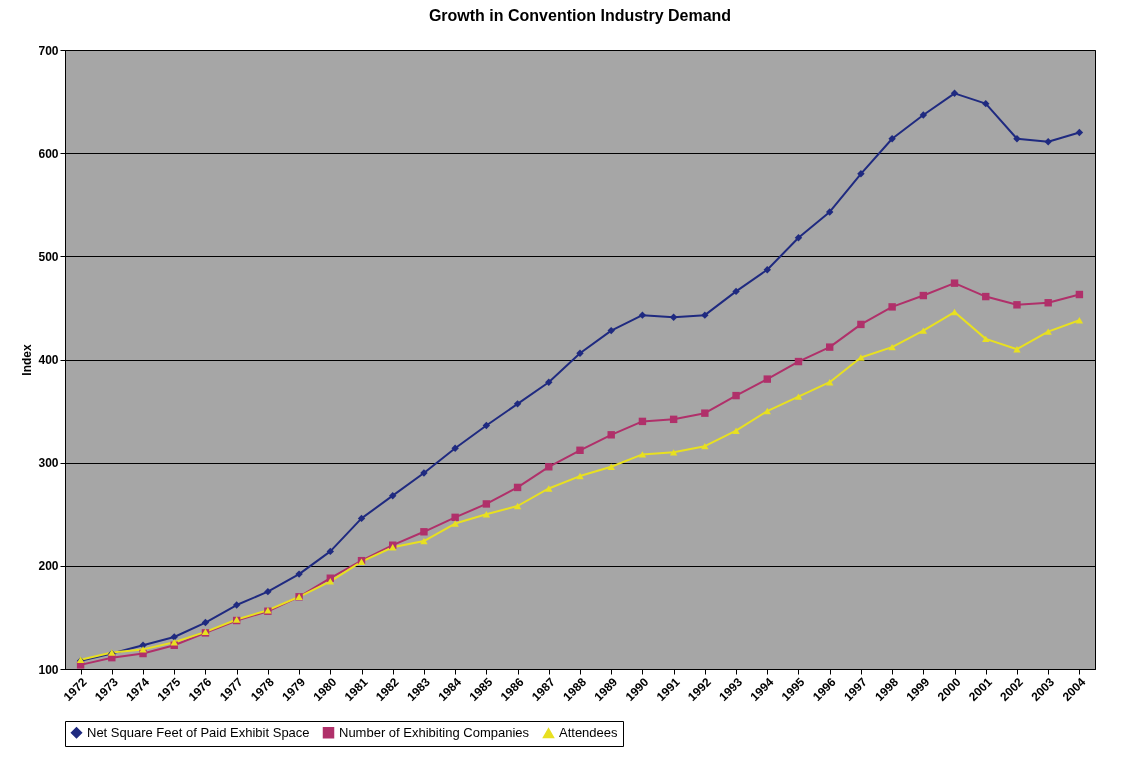 The width and height of the screenshot is (1123, 770). I want to click on chart-title: Growth in Convention Industry Demand, so click(580, 15).